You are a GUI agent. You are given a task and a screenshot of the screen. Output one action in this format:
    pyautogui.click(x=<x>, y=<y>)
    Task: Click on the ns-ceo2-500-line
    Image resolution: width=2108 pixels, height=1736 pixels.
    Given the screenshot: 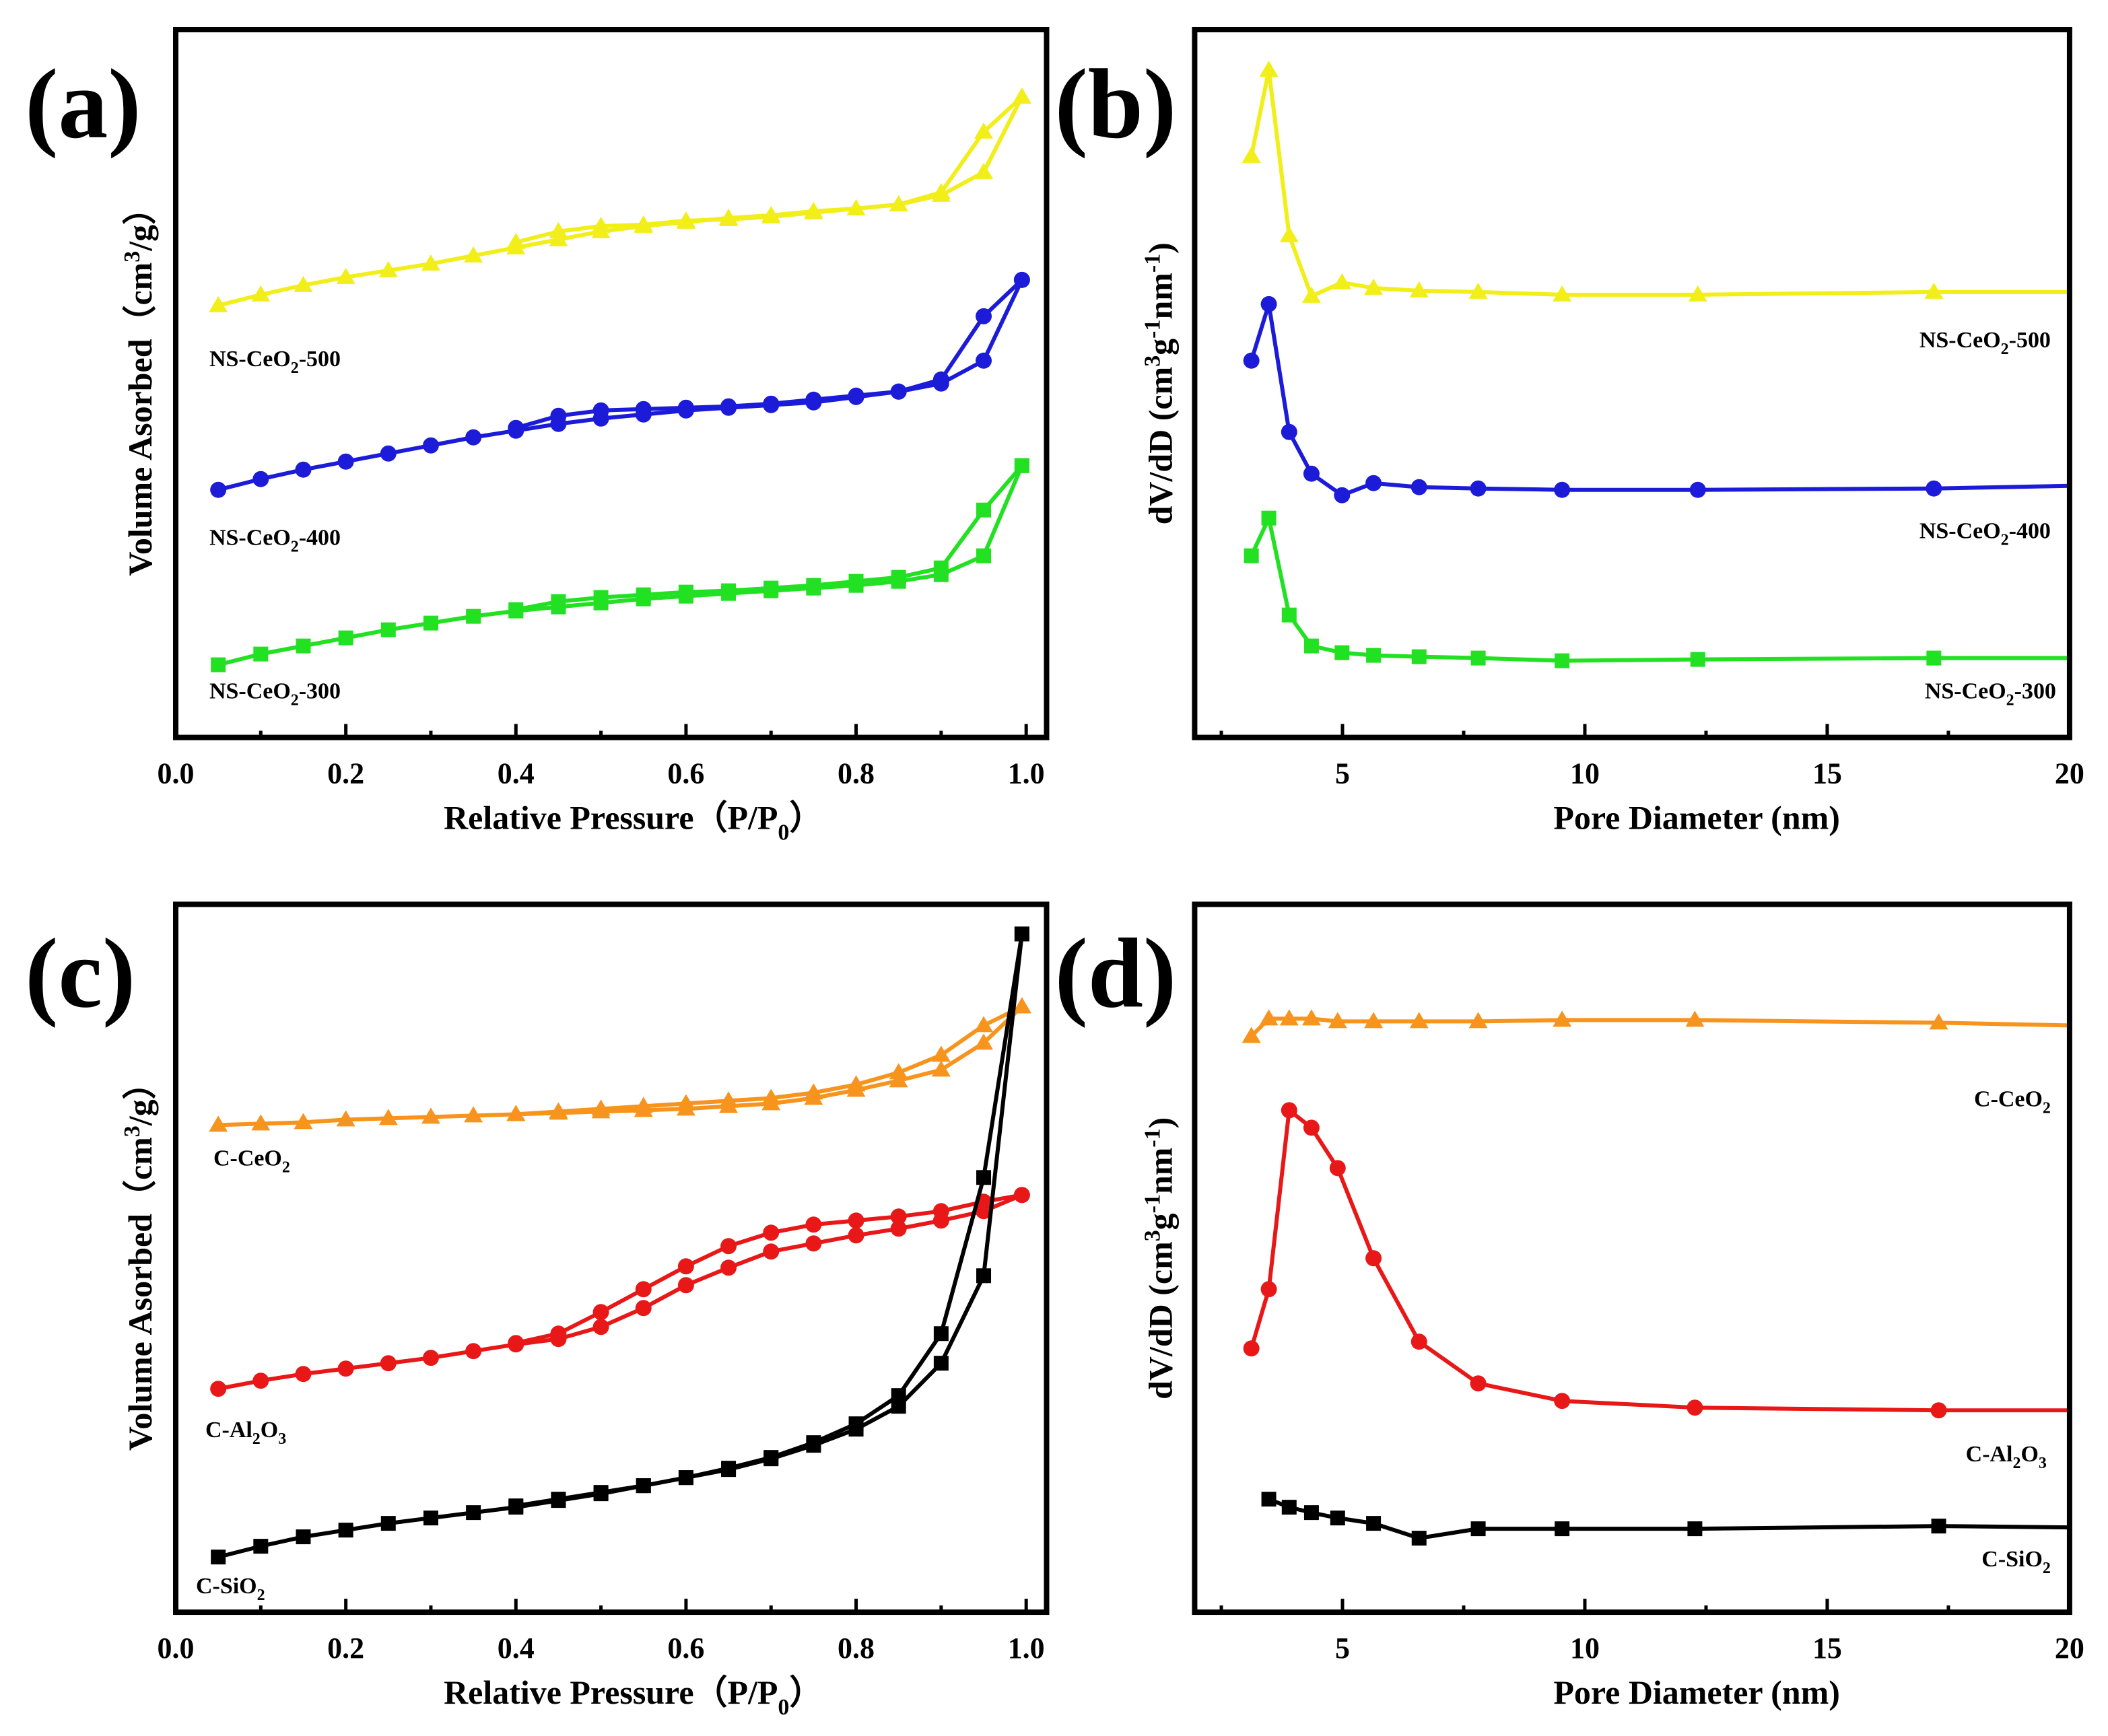 What is the action you would take?
    pyautogui.click(x=1660, y=182)
    